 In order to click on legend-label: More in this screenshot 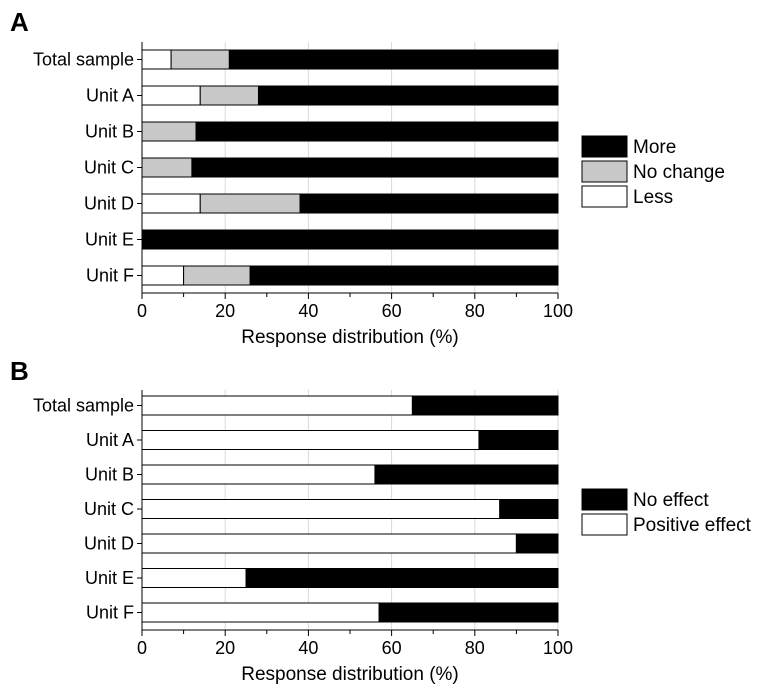, I will do `click(654, 147)`.